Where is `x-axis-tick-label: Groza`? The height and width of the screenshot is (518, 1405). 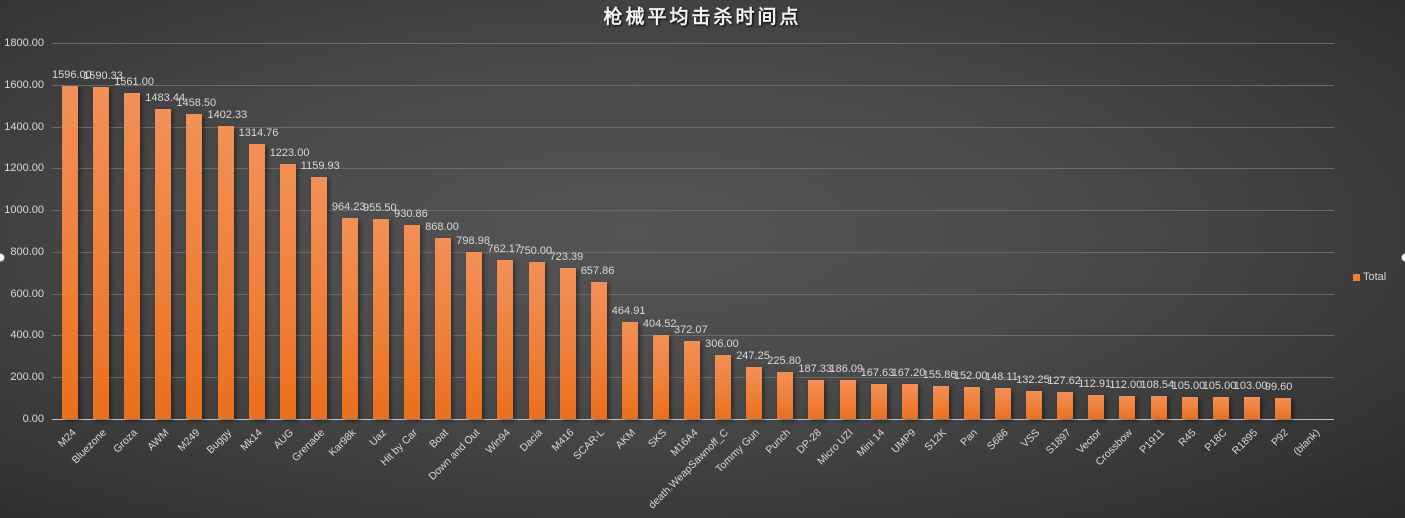 x-axis-tick-label: Groza is located at coordinates (126, 441).